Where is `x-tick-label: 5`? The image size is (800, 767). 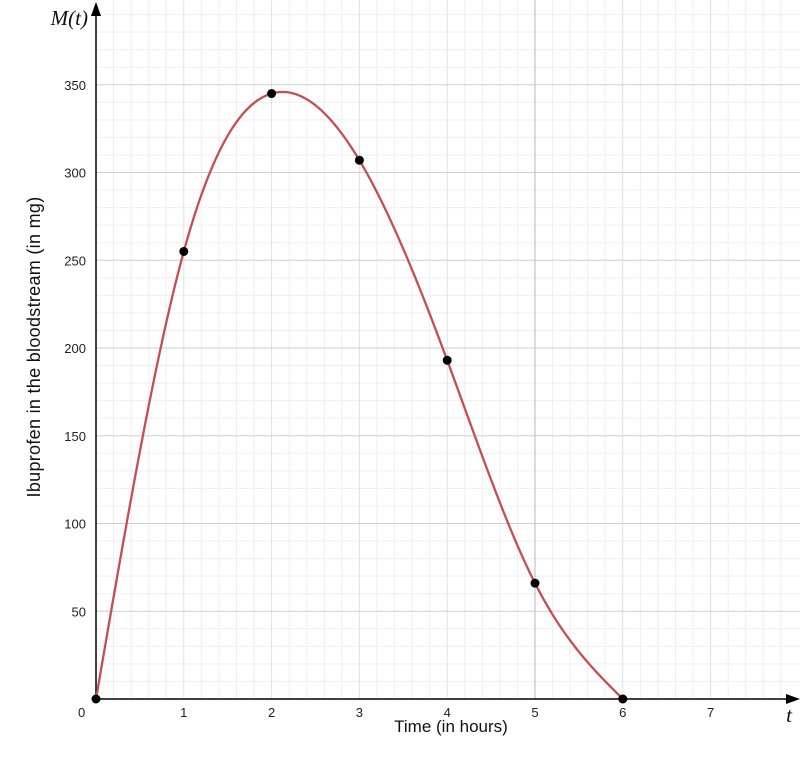 x-tick-label: 5 is located at coordinates (534, 712).